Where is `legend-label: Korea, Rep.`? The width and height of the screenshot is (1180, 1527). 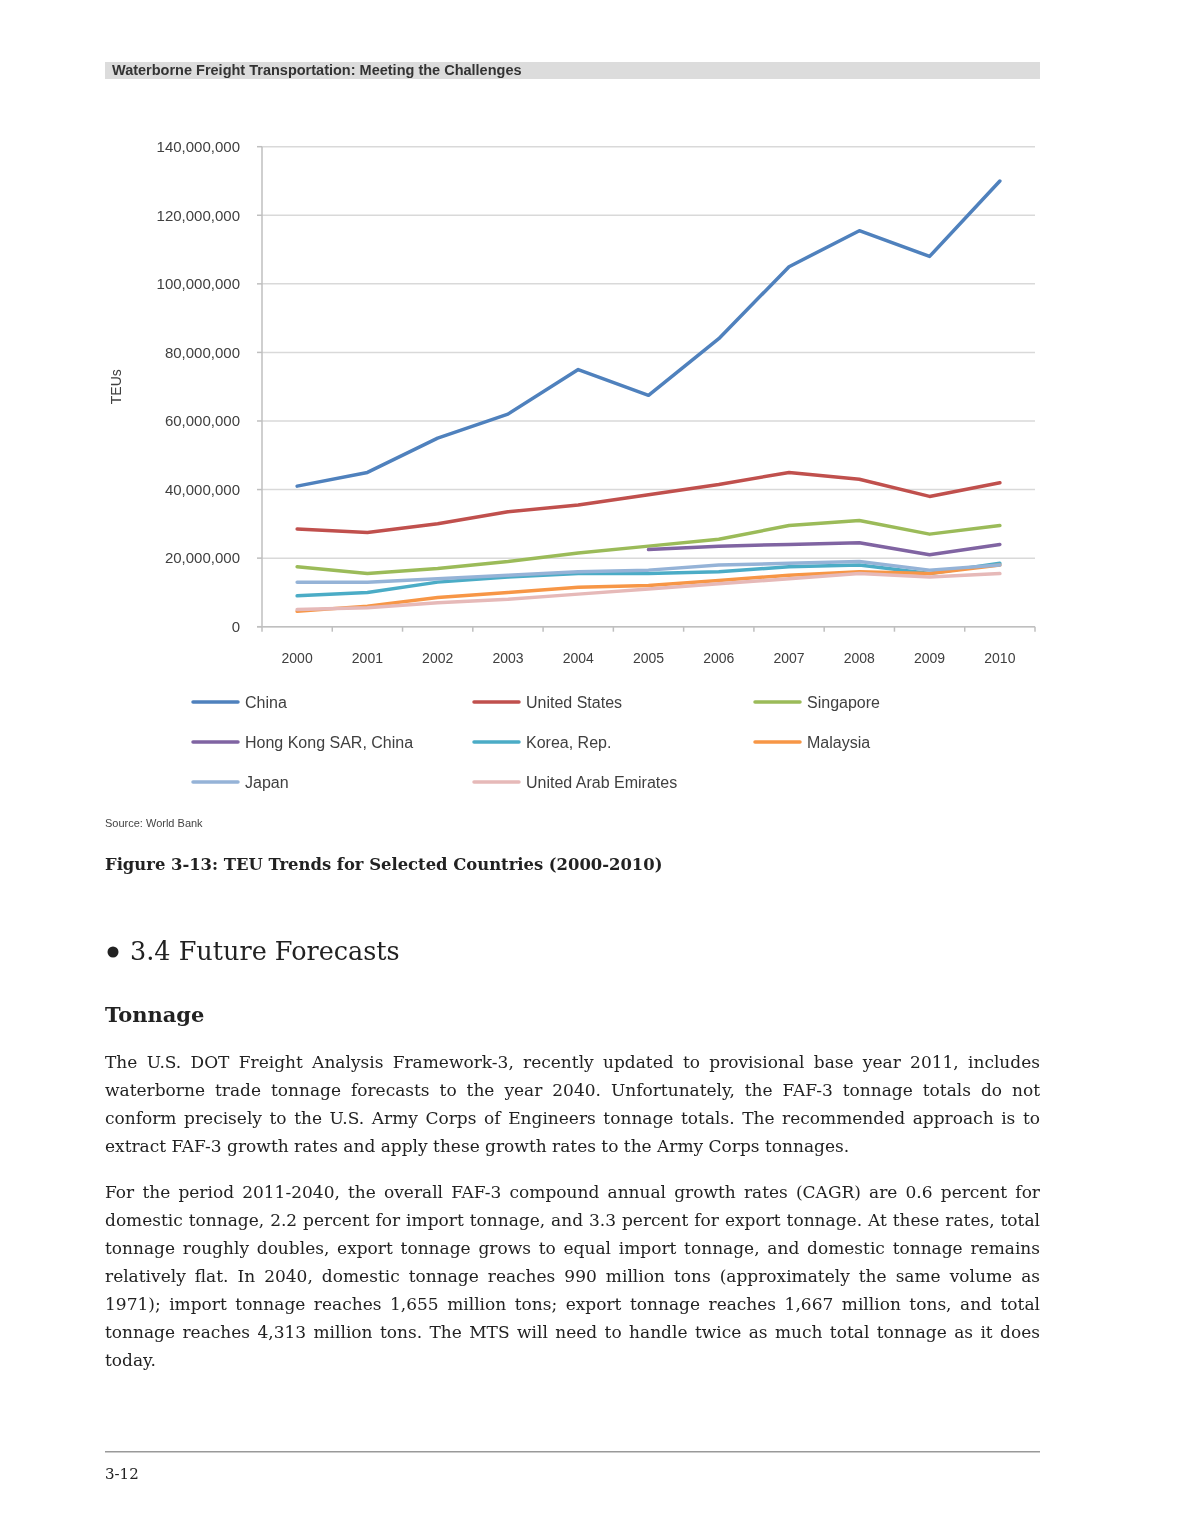 legend-label: Korea, Rep. is located at coordinates (569, 742).